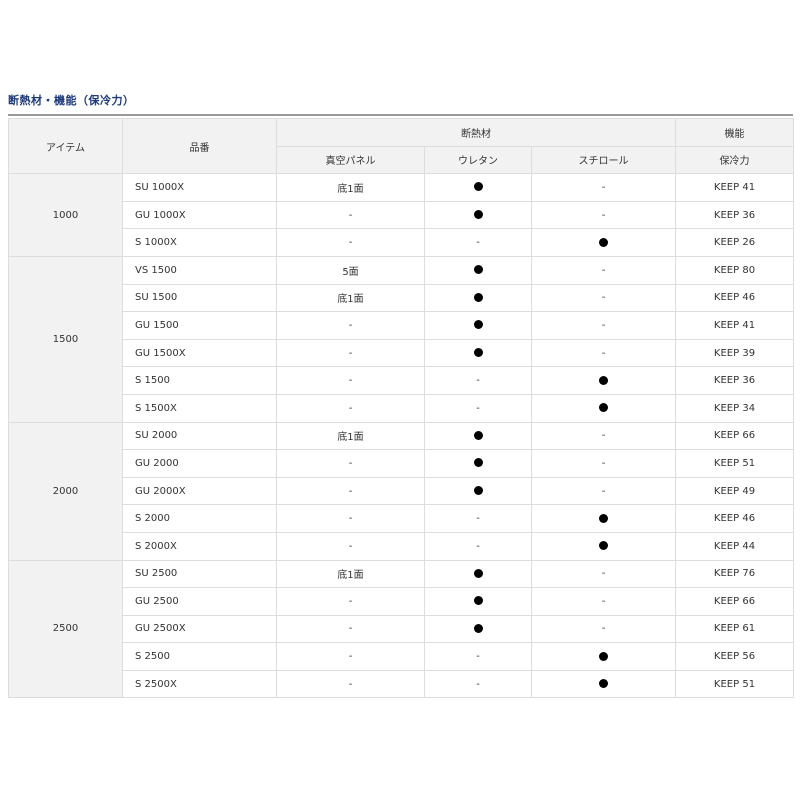 The height and width of the screenshot is (800, 800). Describe the element at coordinates (734, 629) in the screenshot. I see `keep-cell: KEEP 61` at that location.